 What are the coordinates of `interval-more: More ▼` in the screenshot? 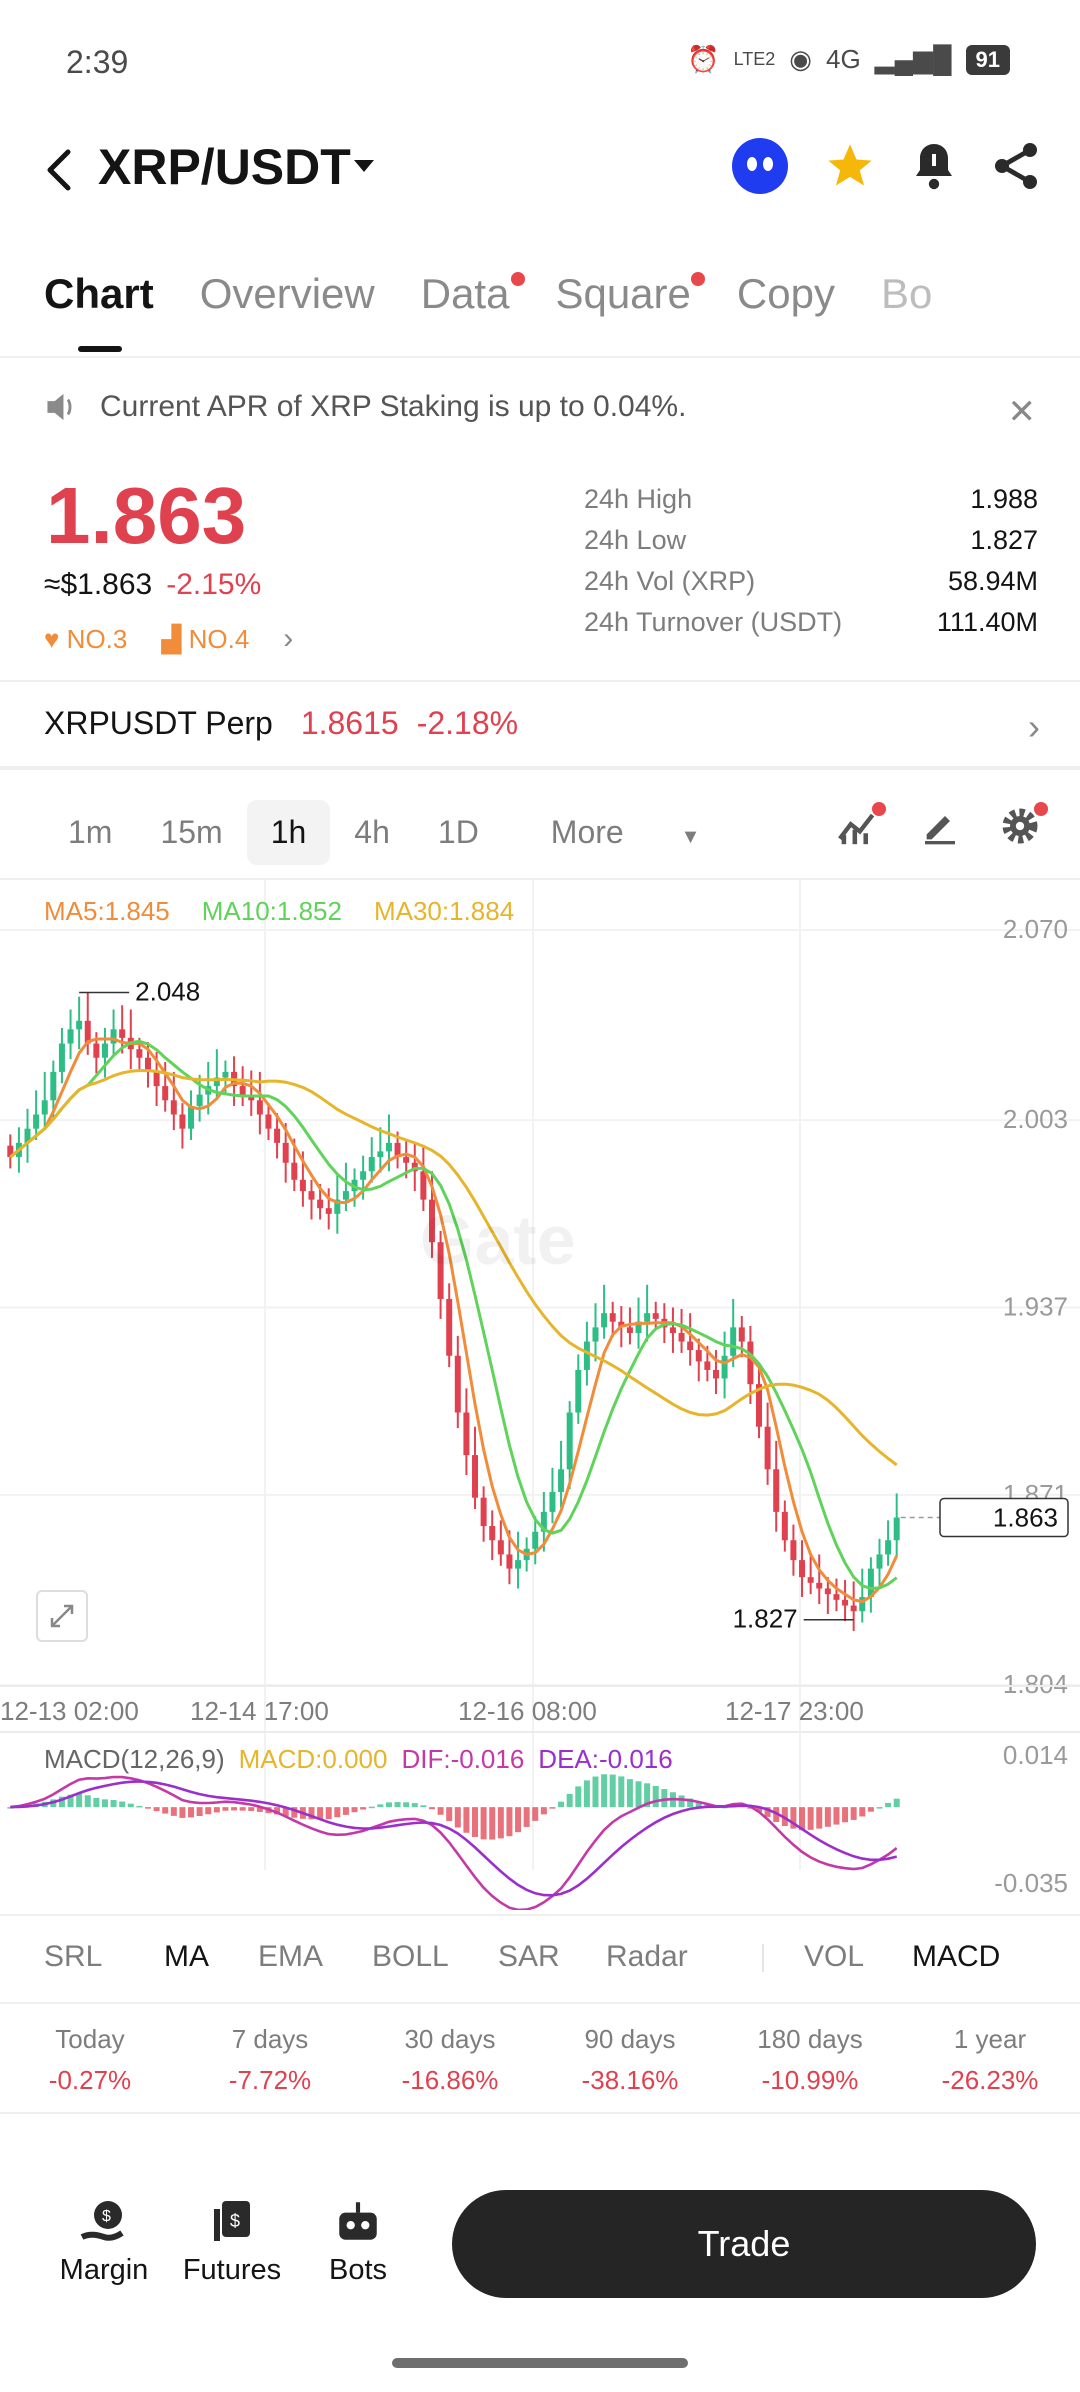 It's located at (626, 832).